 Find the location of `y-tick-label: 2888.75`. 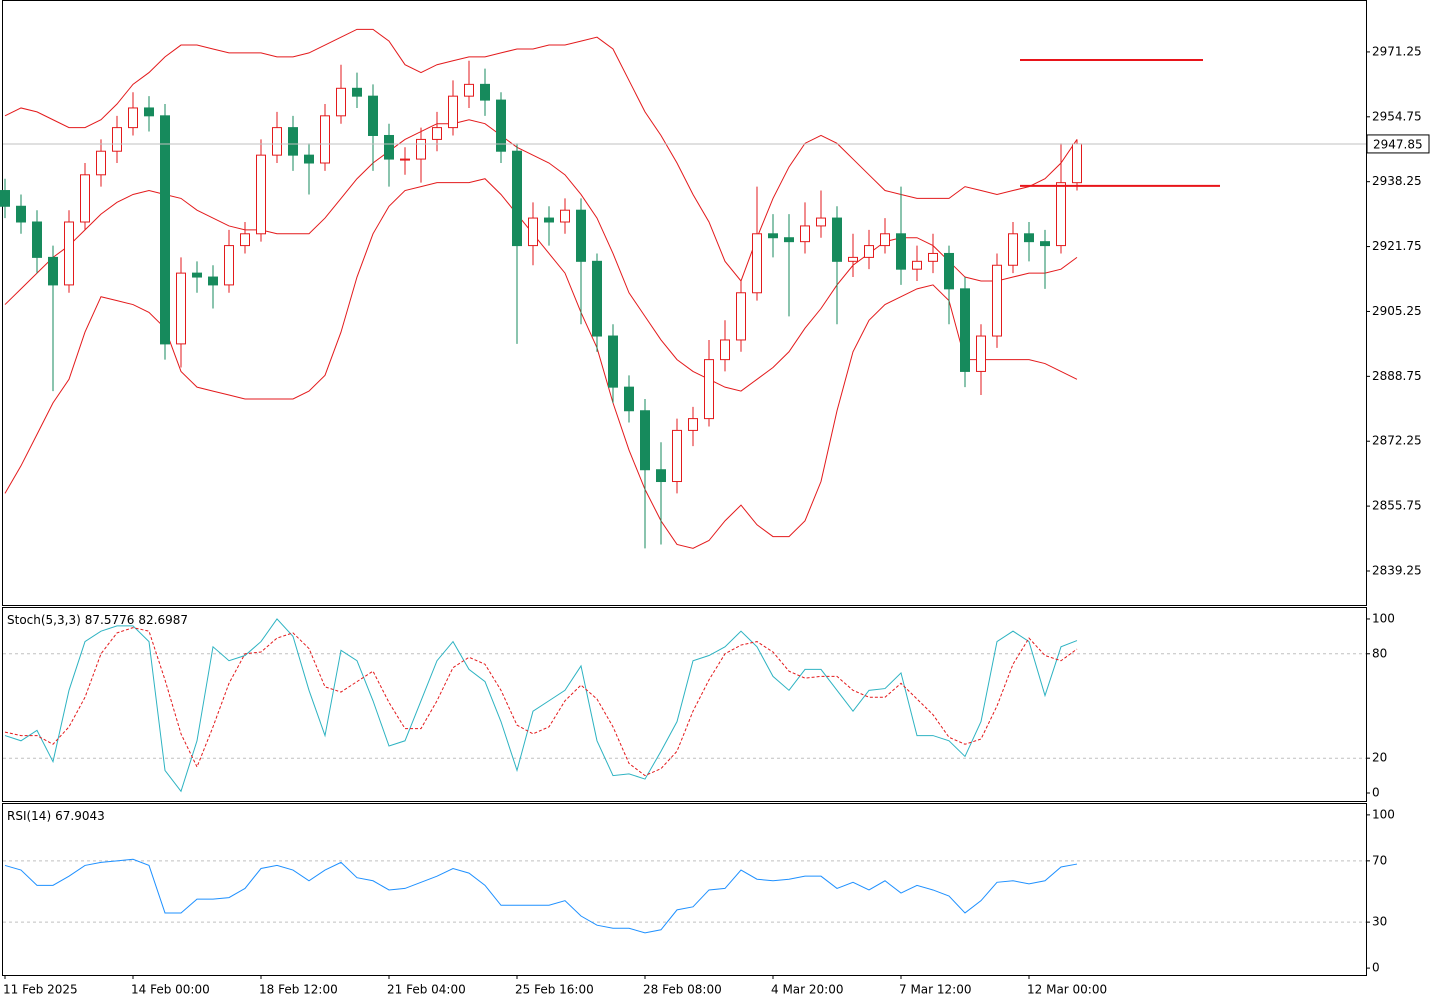

y-tick-label: 2888.75 is located at coordinates (1397, 376).